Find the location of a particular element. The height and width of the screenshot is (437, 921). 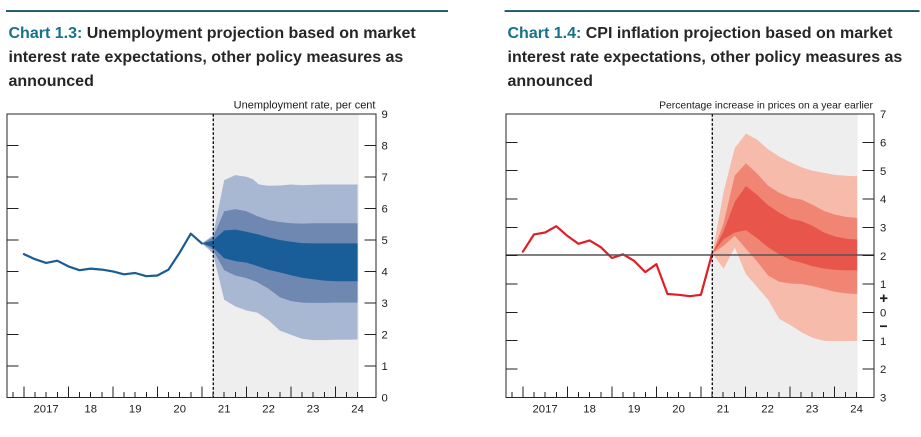

svg-text: Unemployment rate, per cent is located at coordinates (305, 106).